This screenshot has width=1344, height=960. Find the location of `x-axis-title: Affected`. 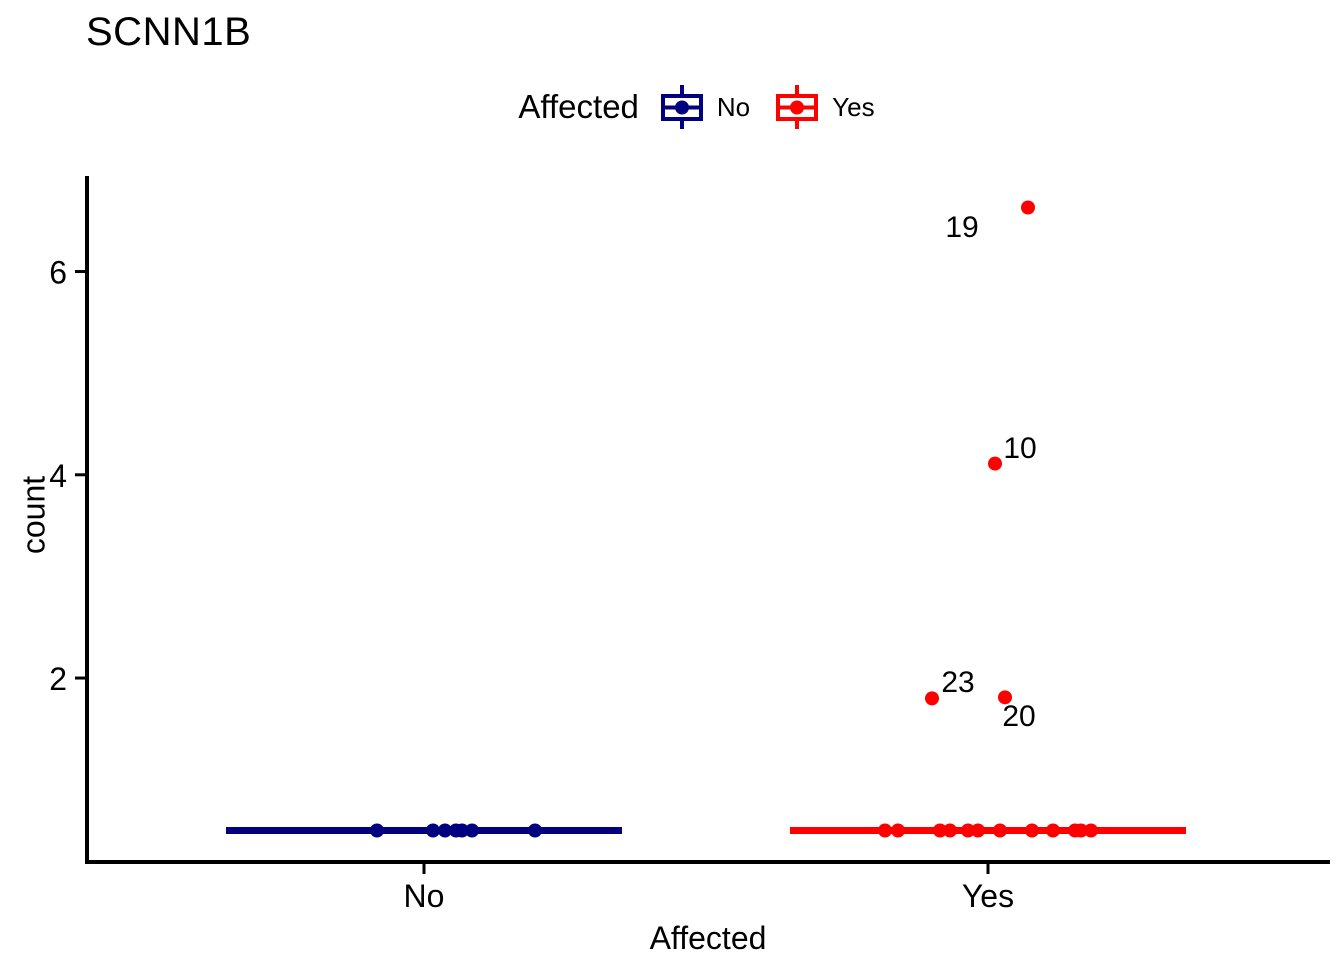

x-axis-title: Affected is located at coordinates (708, 938).